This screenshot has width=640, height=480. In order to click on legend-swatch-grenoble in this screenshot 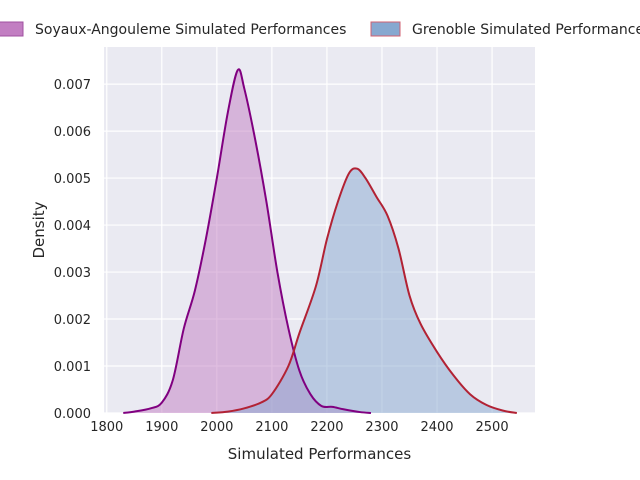, I will do `click(385, 29)`.